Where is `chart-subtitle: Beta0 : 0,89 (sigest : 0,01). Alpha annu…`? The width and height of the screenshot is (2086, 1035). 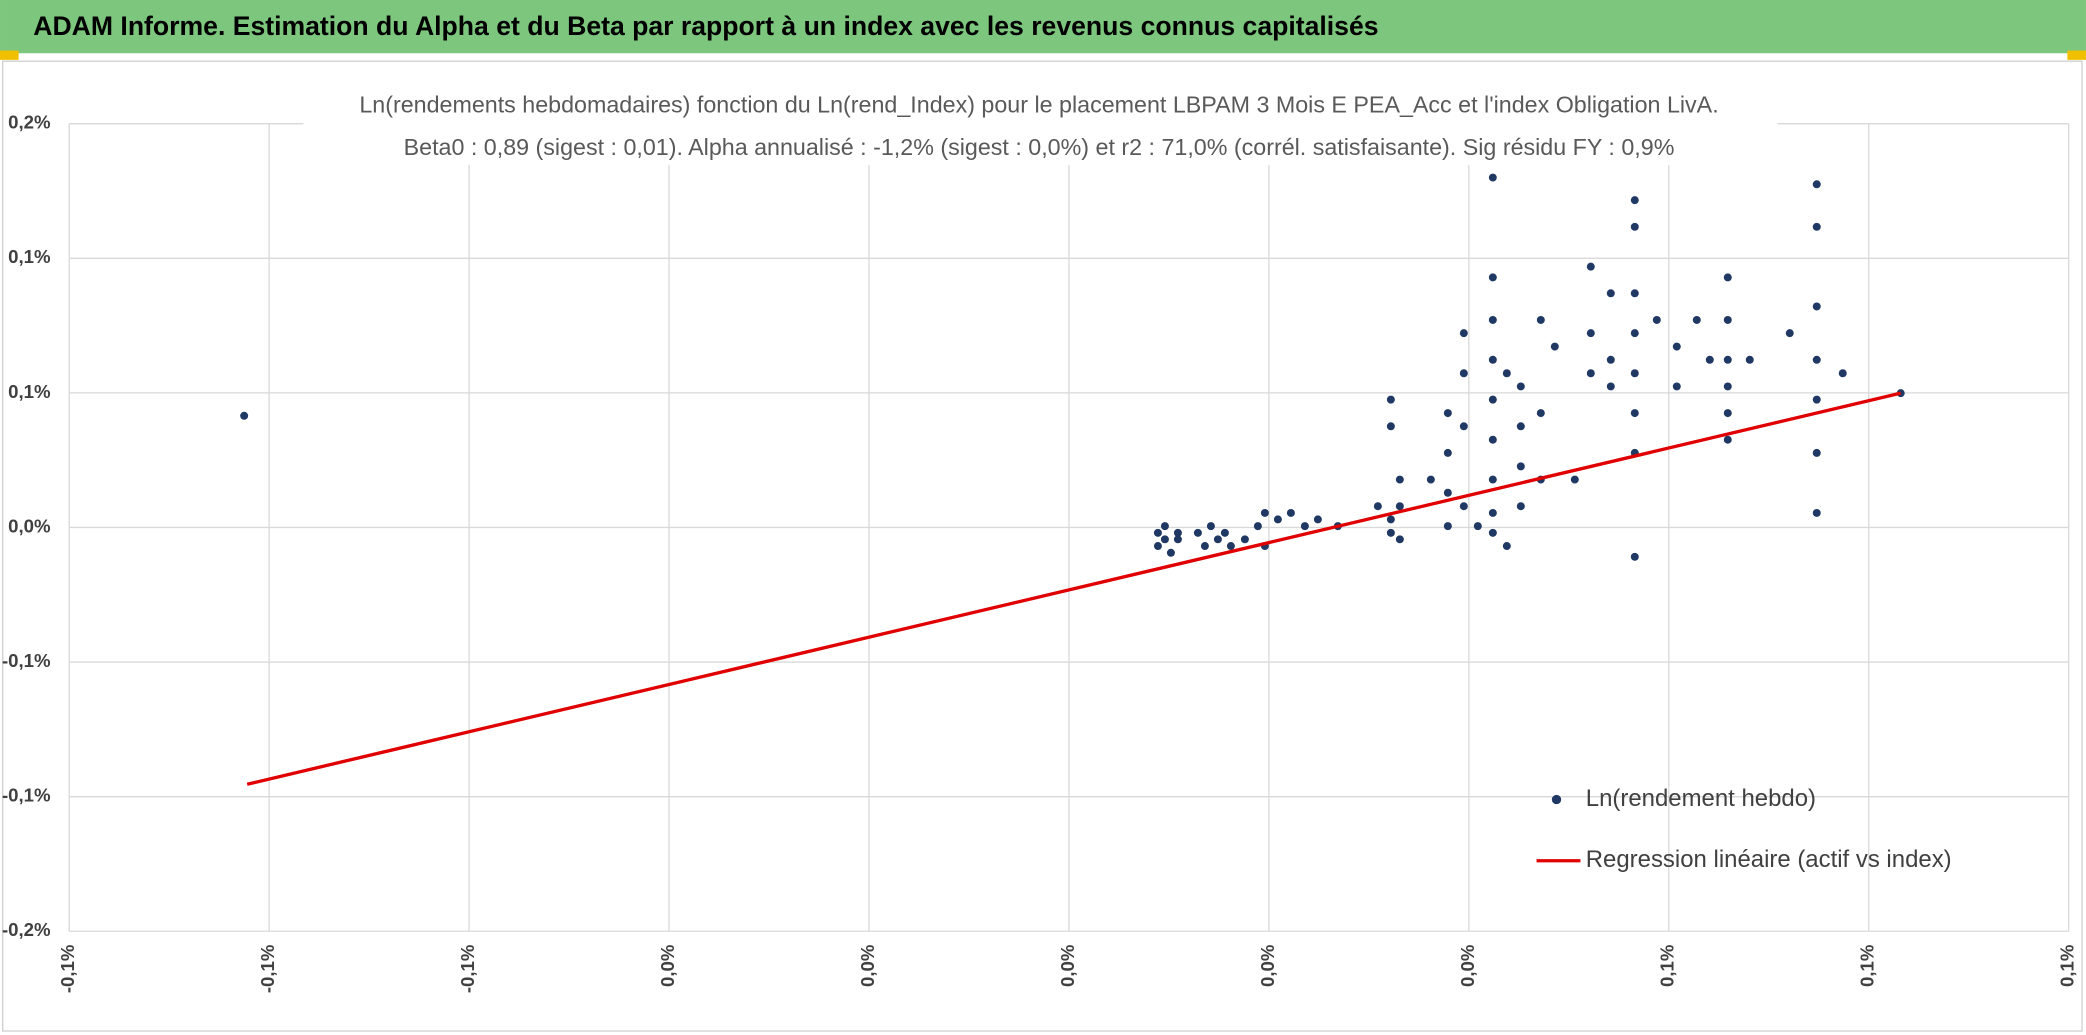 chart-subtitle: Beta0 : 0,89 (sigest : 0,01). Alpha annu… is located at coordinates (1039, 147).